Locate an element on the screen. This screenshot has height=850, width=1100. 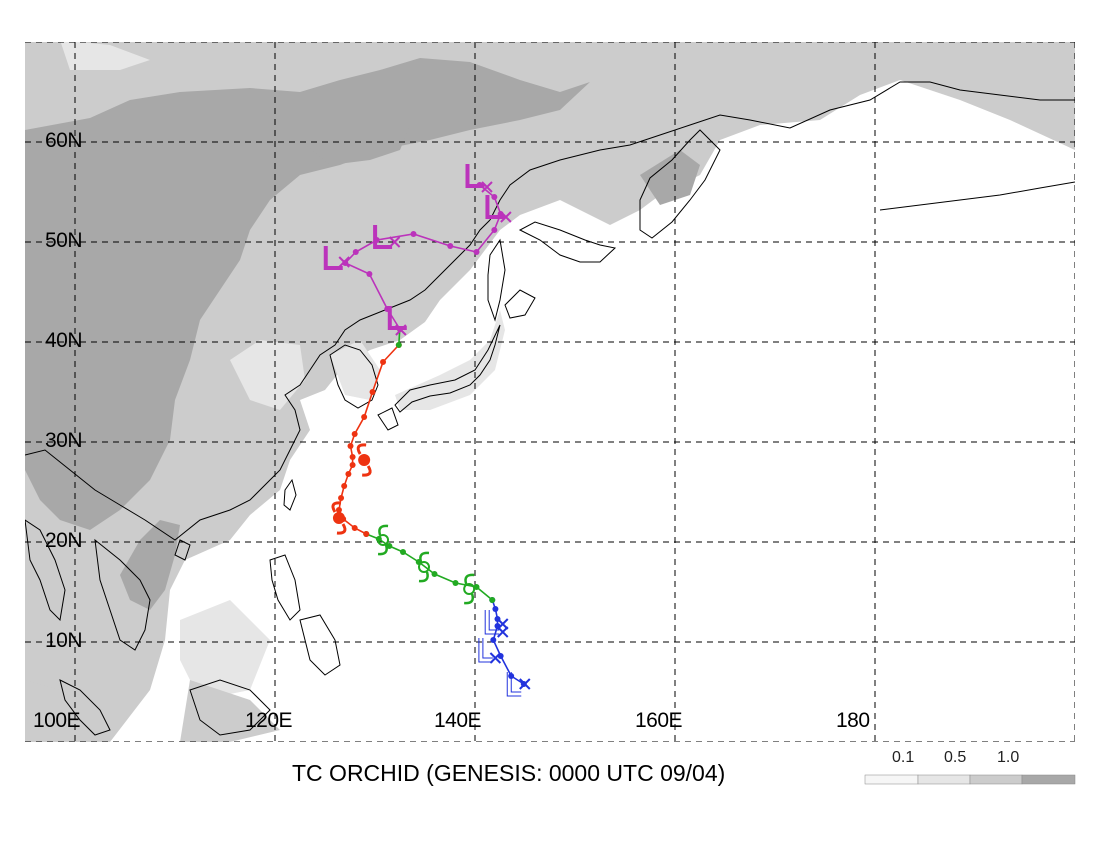
lat-label-10n: 10N is located at coordinates (64, 640).